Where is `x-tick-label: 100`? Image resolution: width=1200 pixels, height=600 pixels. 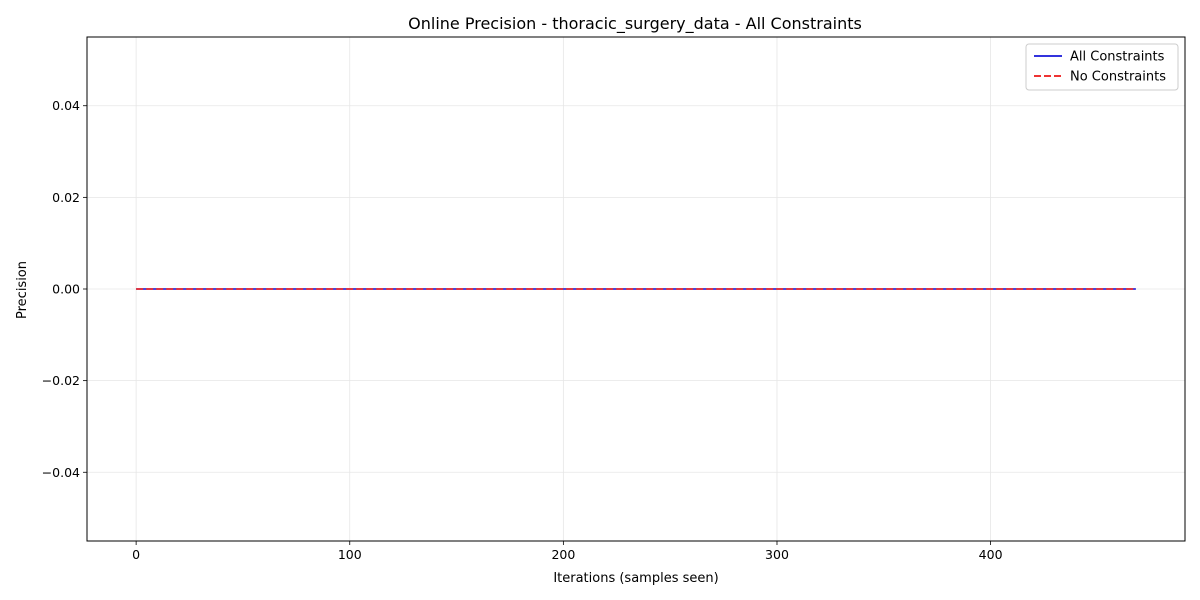
x-tick-label: 100 is located at coordinates (350, 554).